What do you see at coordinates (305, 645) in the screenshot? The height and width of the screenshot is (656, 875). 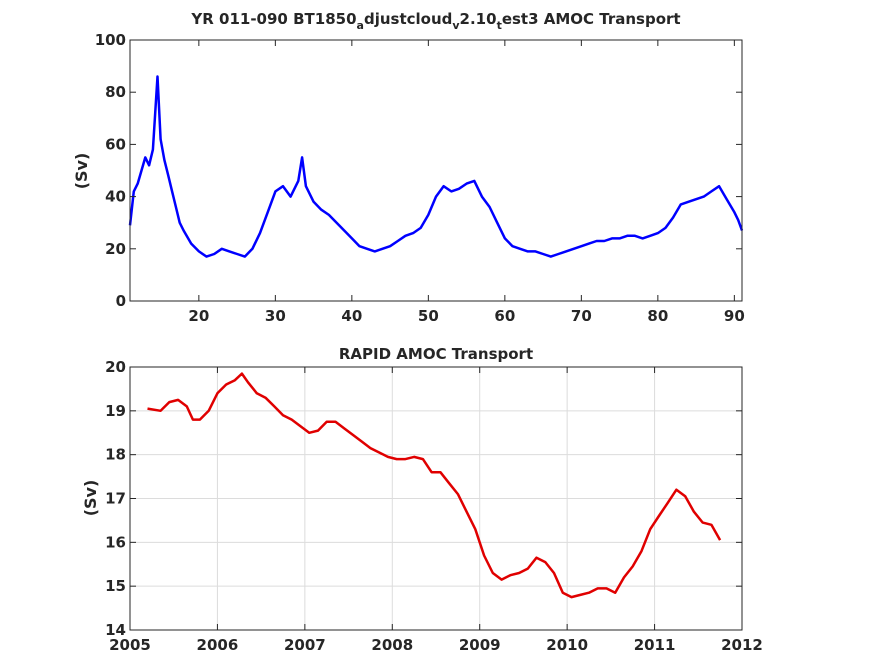 I see `x-tick-label: 2007` at bounding box center [305, 645].